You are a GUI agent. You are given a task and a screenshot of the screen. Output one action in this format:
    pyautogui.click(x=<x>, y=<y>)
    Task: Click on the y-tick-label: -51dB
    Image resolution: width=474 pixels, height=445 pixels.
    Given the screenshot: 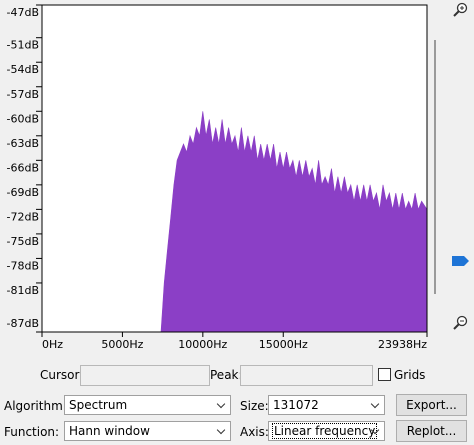 What is the action you would take?
    pyautogui.click(x=23, y=45)
    